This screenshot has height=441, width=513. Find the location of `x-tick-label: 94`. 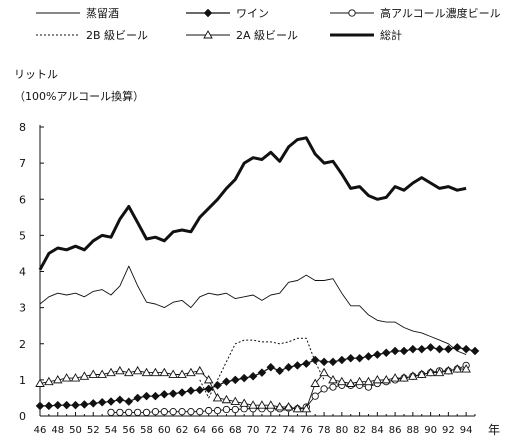

x-tick-label: 94 is located at coordinates (466, 430).